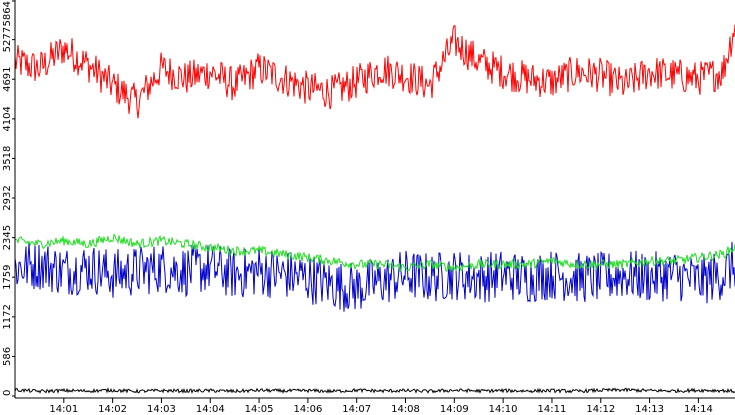 The image size is (735, 415). Describe the element at coordinates (356, 409) in the screenshot. I see `x-tick-label: 14:07` at that location.